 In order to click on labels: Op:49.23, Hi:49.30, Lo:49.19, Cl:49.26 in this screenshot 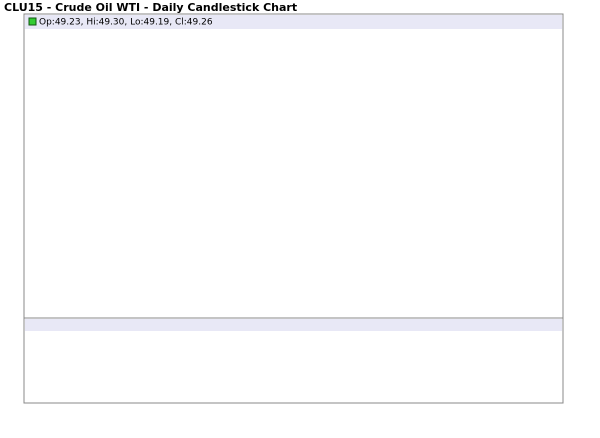, I will do `click(120, 22)`.